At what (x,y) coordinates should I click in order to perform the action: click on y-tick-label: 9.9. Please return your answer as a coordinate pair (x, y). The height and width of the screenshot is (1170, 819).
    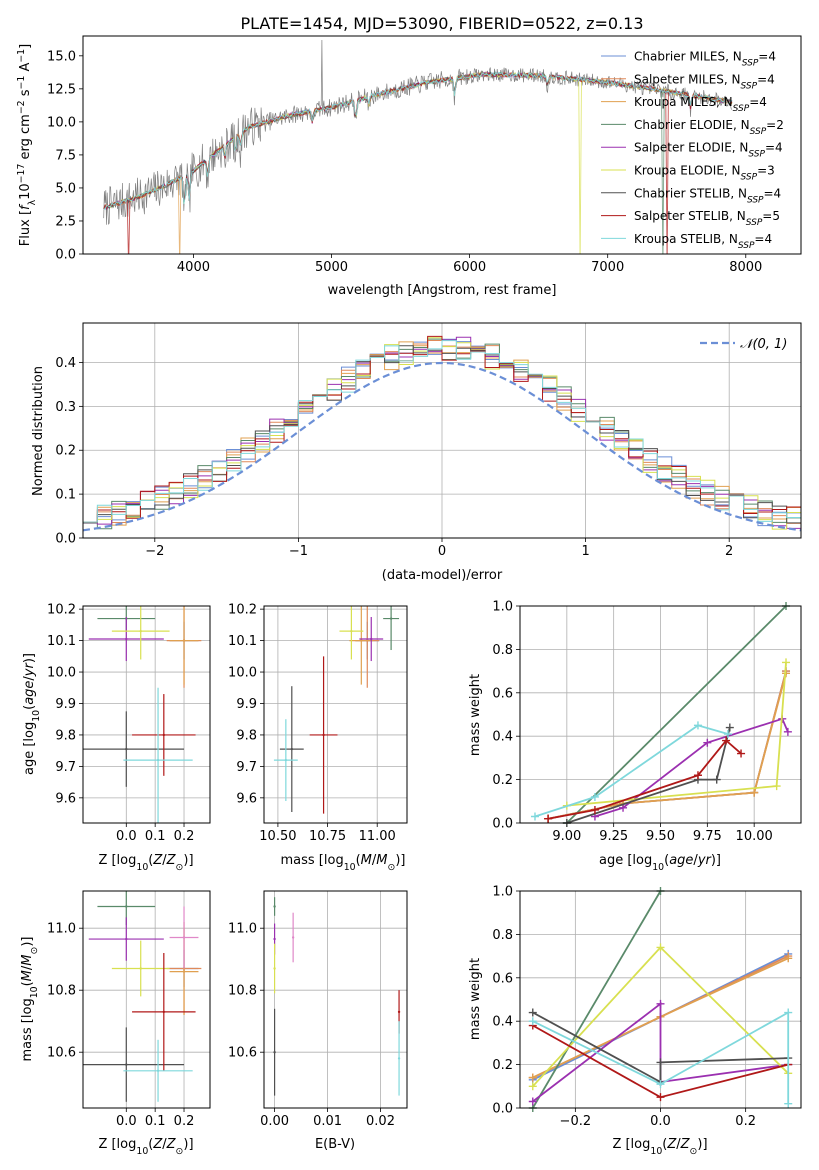
    Looking at the image, I should click on (246, 704).